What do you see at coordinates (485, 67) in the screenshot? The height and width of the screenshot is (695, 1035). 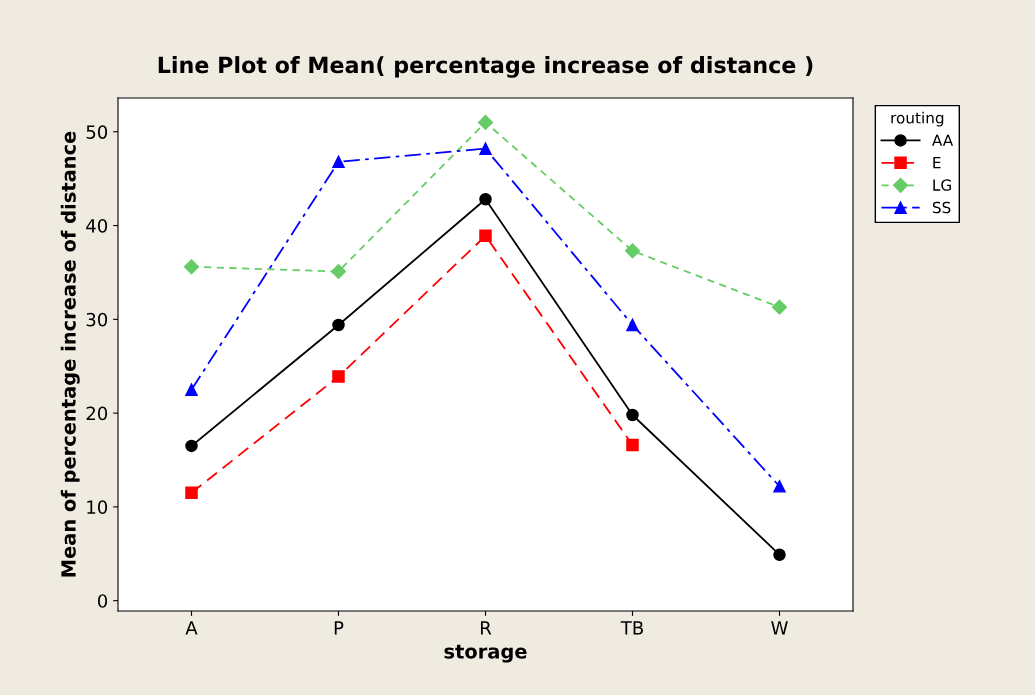 I see `chart-title: Line Plot of Mean( percentage increase of distance )` at bounding box center [485, 67].